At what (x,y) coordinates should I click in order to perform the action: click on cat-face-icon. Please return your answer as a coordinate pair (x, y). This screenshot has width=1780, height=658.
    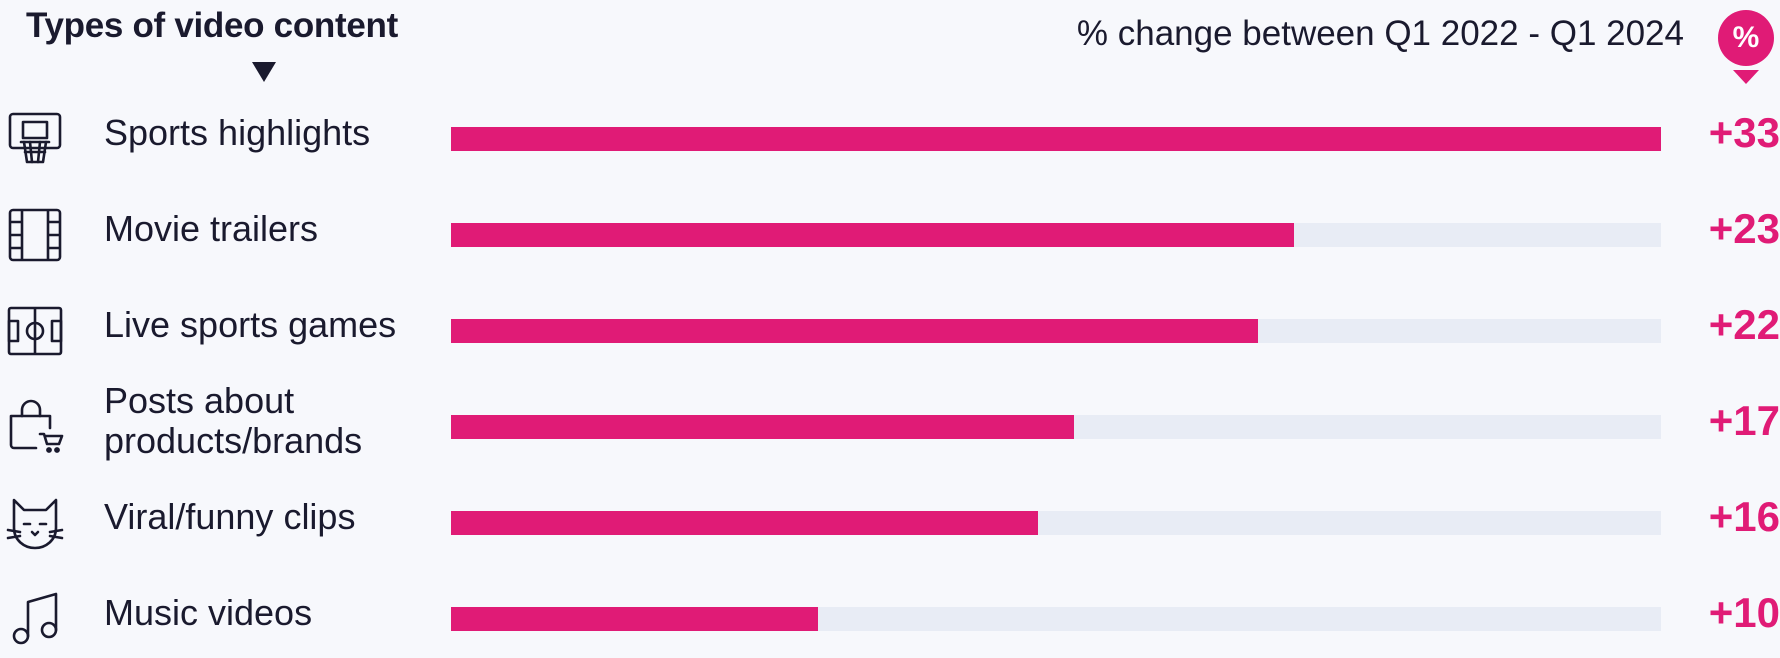
    Looking at the image, I should click on (35, 523).